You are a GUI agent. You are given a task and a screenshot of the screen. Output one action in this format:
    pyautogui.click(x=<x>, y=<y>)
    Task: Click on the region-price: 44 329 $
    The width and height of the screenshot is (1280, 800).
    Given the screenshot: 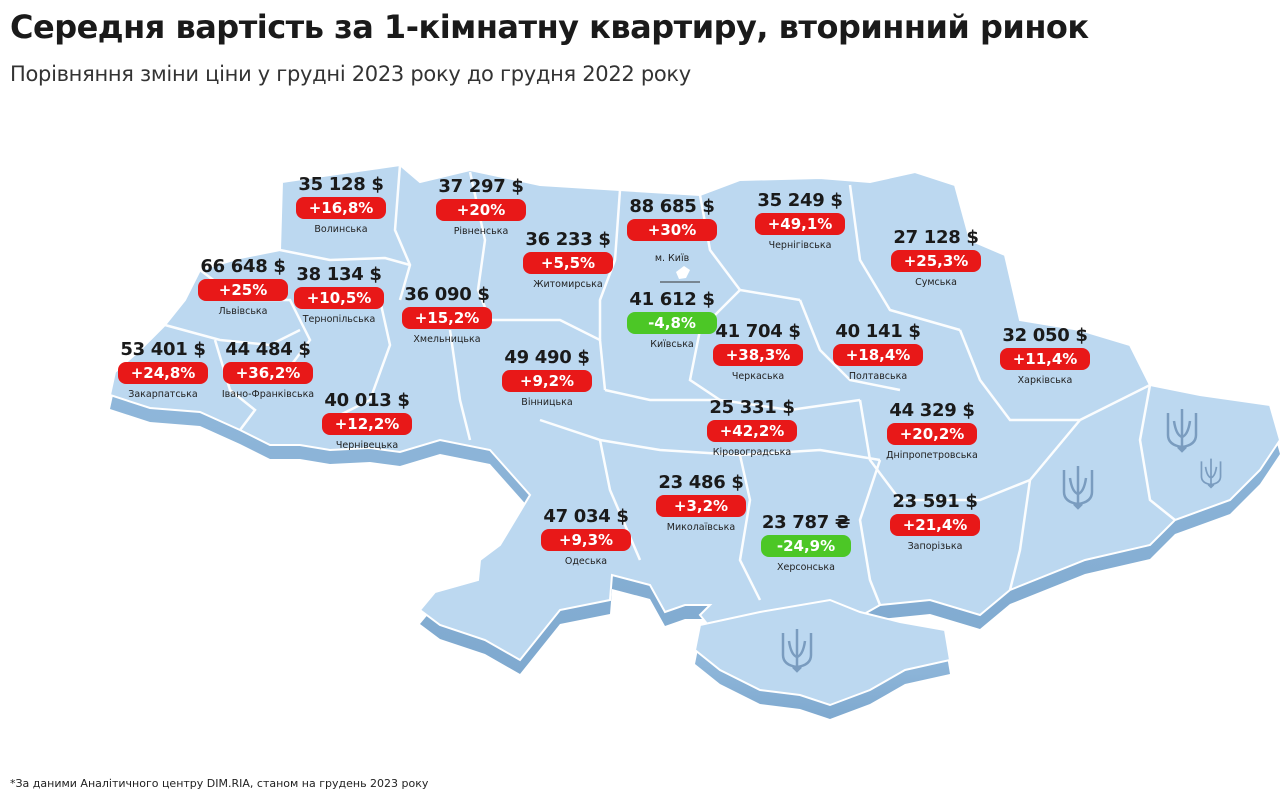 What is the action you would take?
    pyautogui.click(x=932, y=410)
    